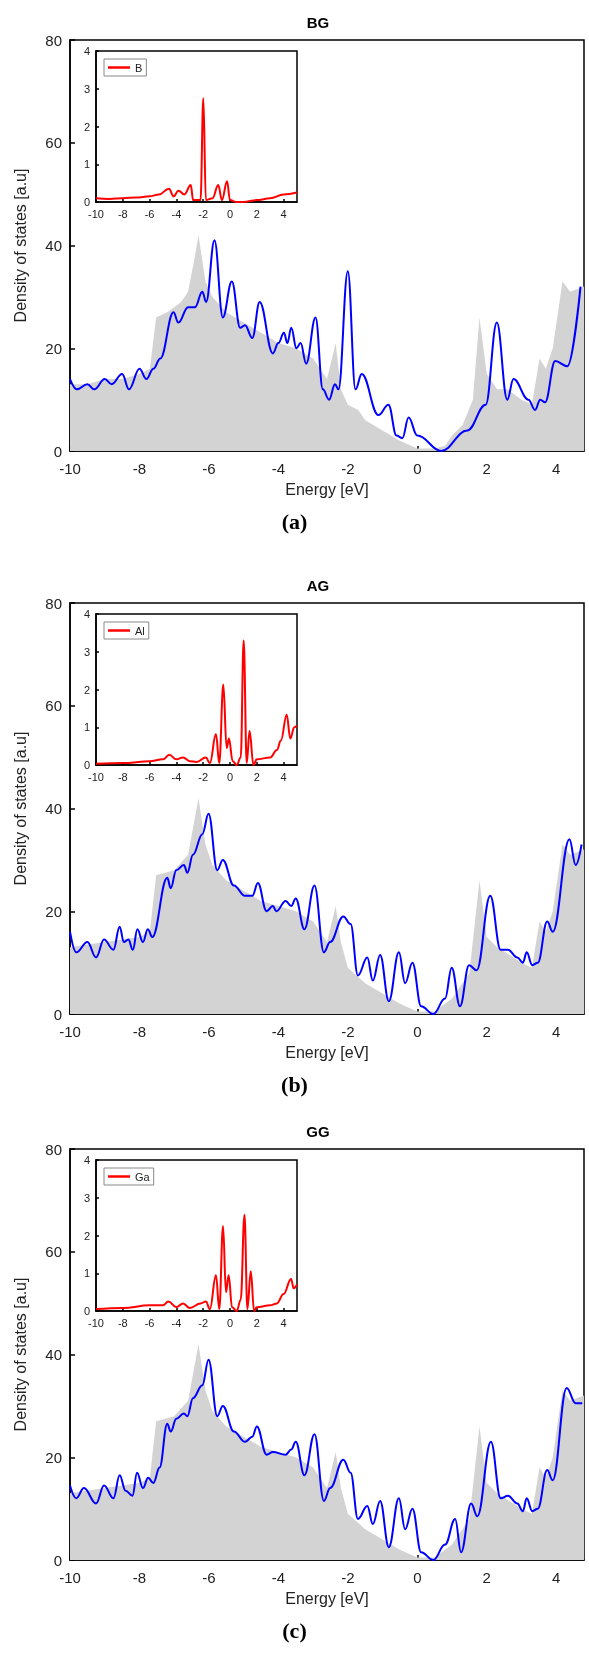 This screenshot has height=1657, width=589. What do you see at coordinates (294, 1630) in the screenshot?
I see `text: (c)` at bounding box center [294, 1630].